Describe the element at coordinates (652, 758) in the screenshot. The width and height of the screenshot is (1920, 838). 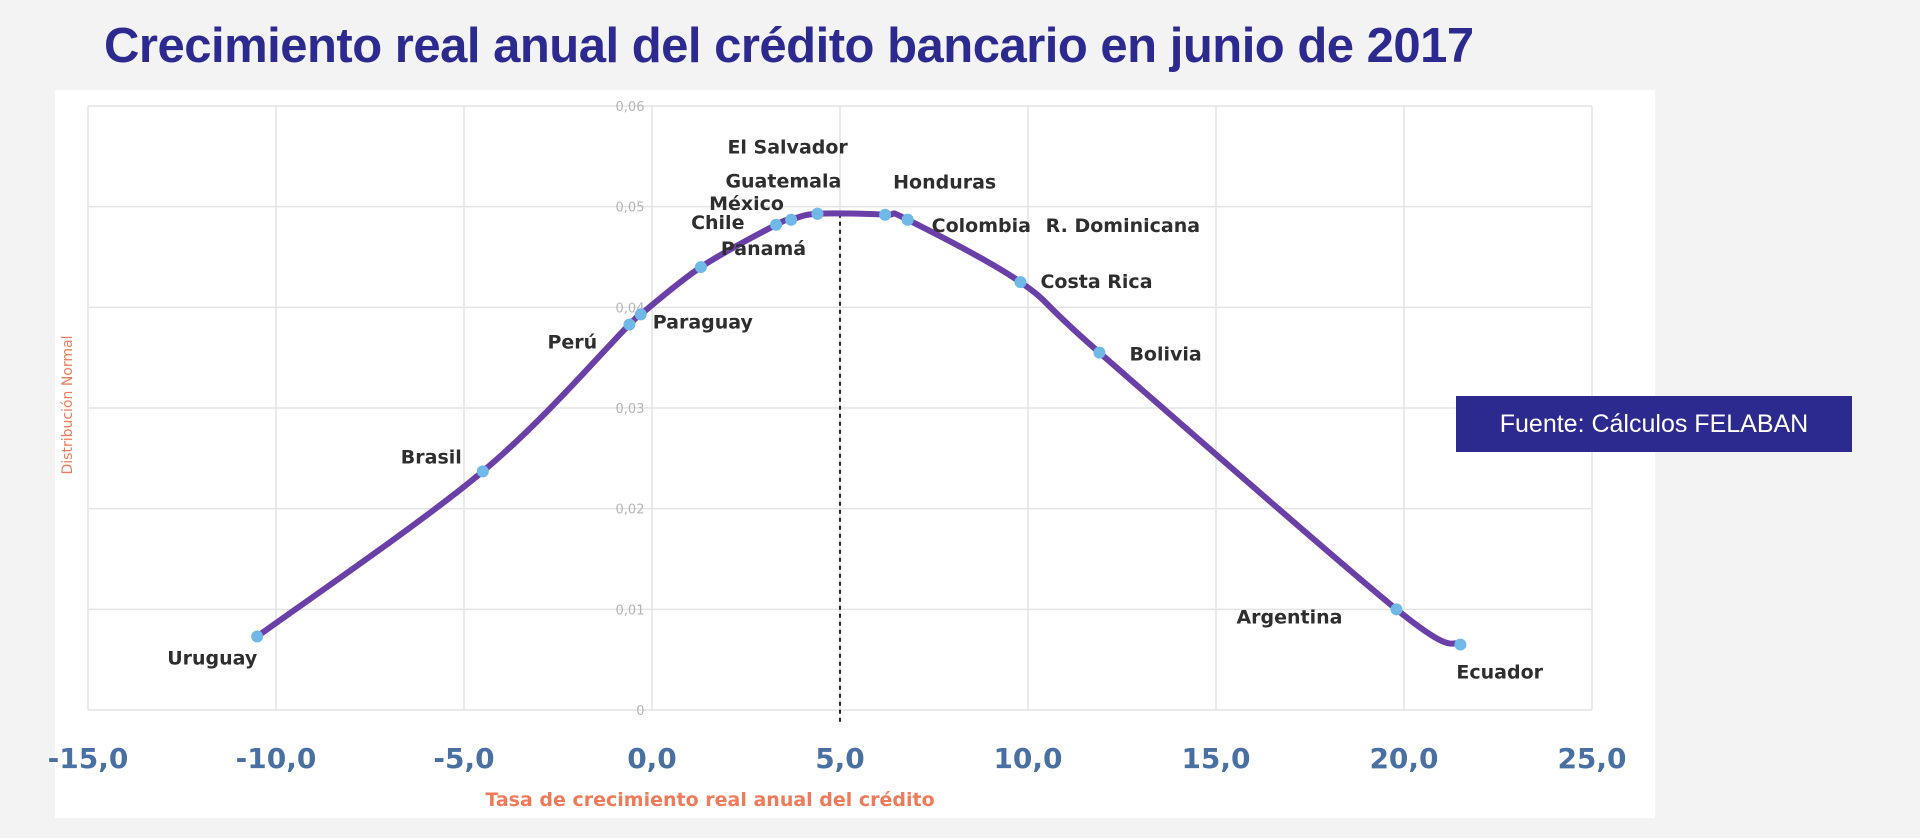
I see `x-tick-label: 0,0` at that location.